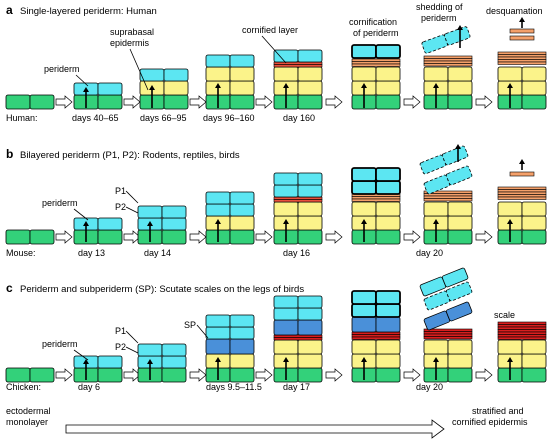 The height and width of the screenshot is (445, 550). I want to click on a-s5-periderm-cell-left, so click(364, 51).